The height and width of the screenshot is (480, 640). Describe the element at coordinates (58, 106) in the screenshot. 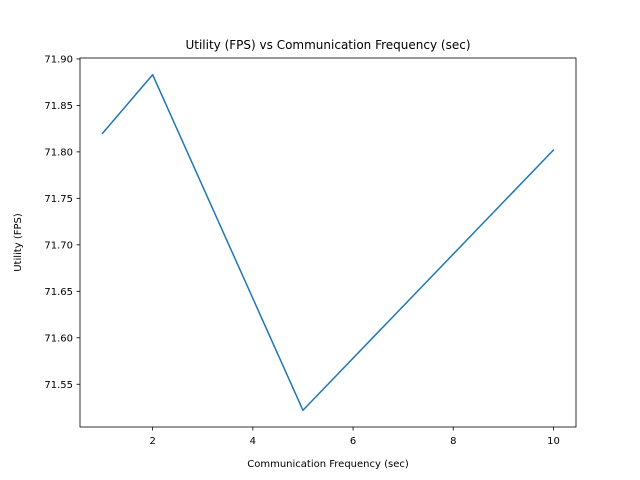

I see `y-tick-label: 71.85` at that location.